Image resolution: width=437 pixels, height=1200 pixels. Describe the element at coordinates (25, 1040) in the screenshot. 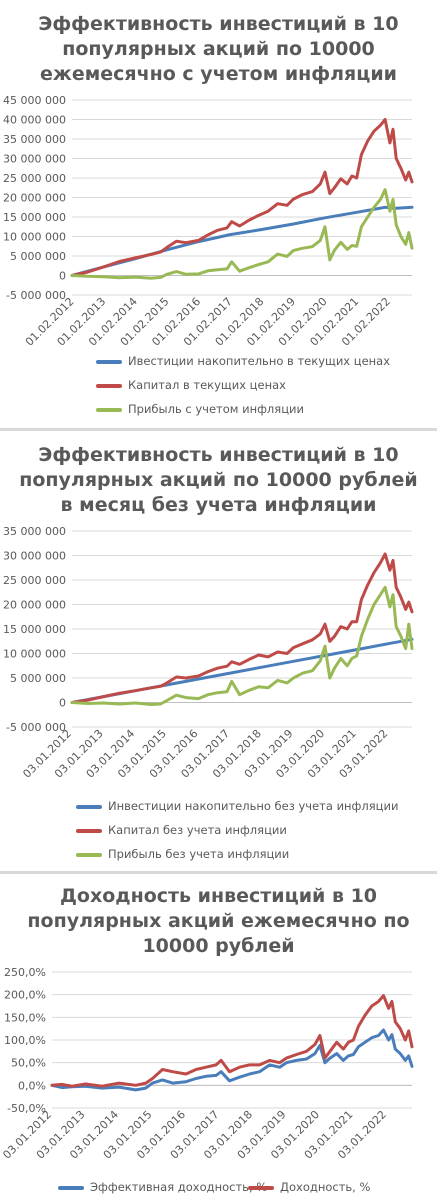

I see `y-tick-label: 100,0%` at that location.